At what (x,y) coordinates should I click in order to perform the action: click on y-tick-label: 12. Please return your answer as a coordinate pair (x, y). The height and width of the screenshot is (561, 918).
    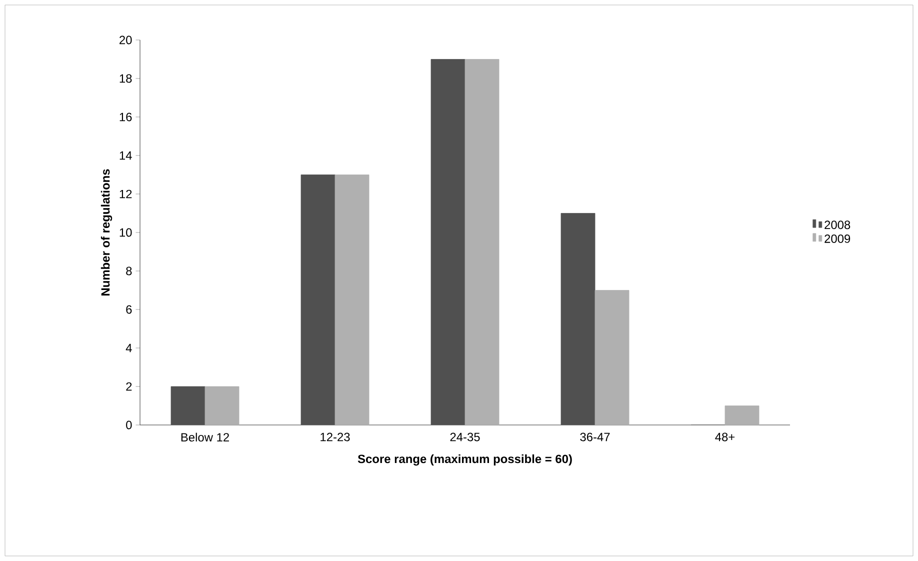
    Looking at the image, I should click on (126, 194).